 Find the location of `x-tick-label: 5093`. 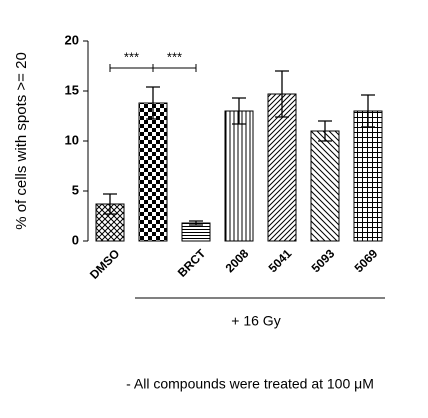

x-tick-label: 5093 is located at coordinates (323, 260).